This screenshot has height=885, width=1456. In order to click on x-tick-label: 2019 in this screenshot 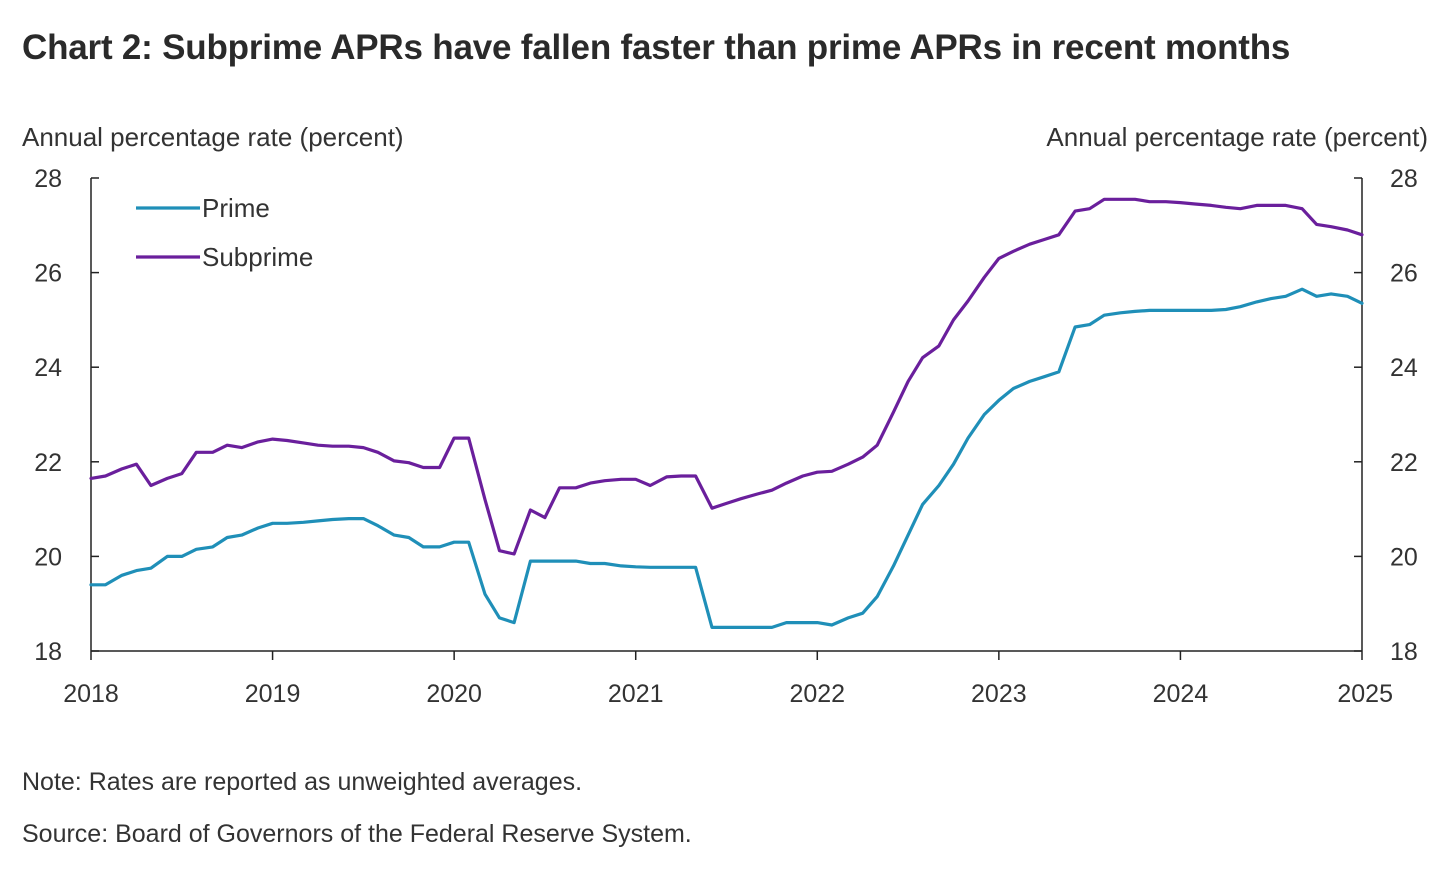, I will do `click(273, 694)`.